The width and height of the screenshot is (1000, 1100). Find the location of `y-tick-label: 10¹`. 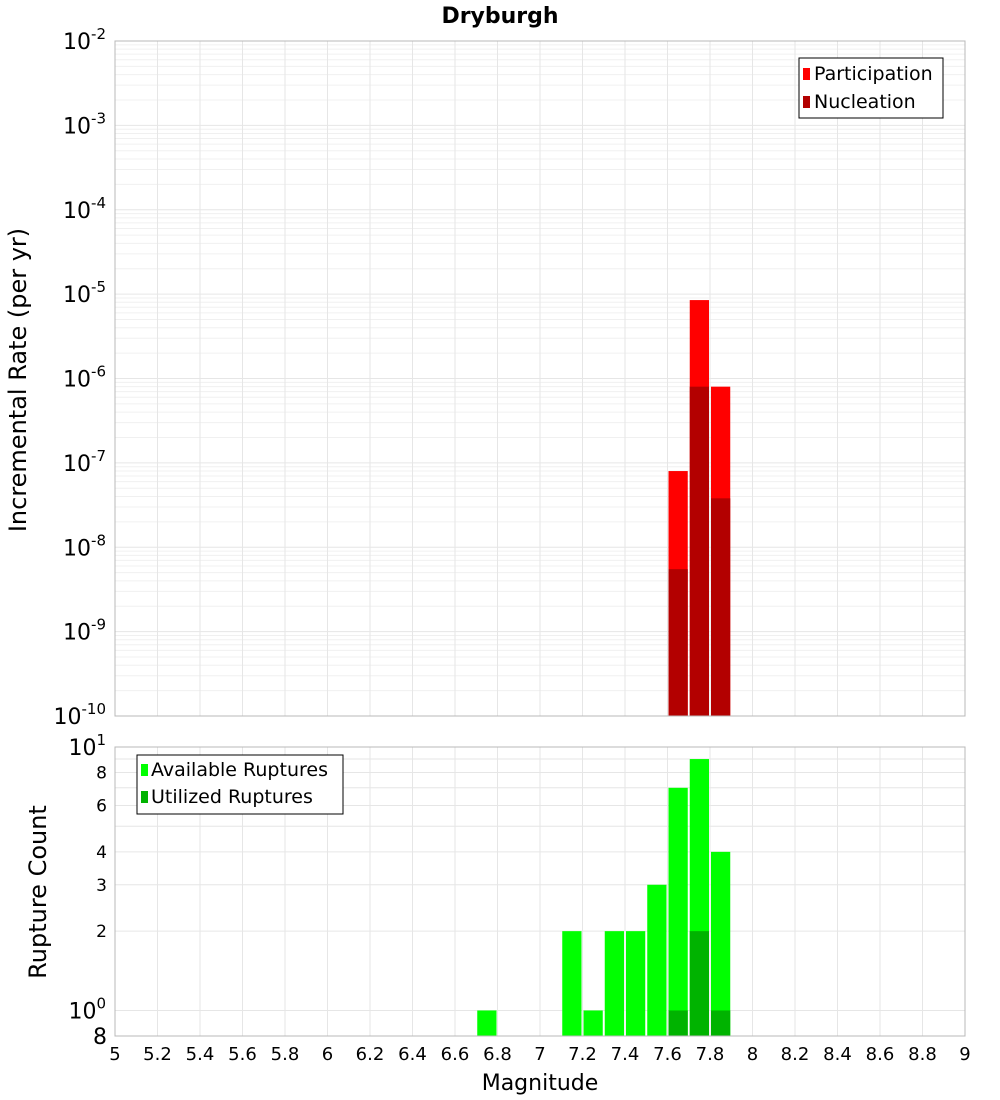

y-tick-label: 10¹ is located at coordinates (87, 746).